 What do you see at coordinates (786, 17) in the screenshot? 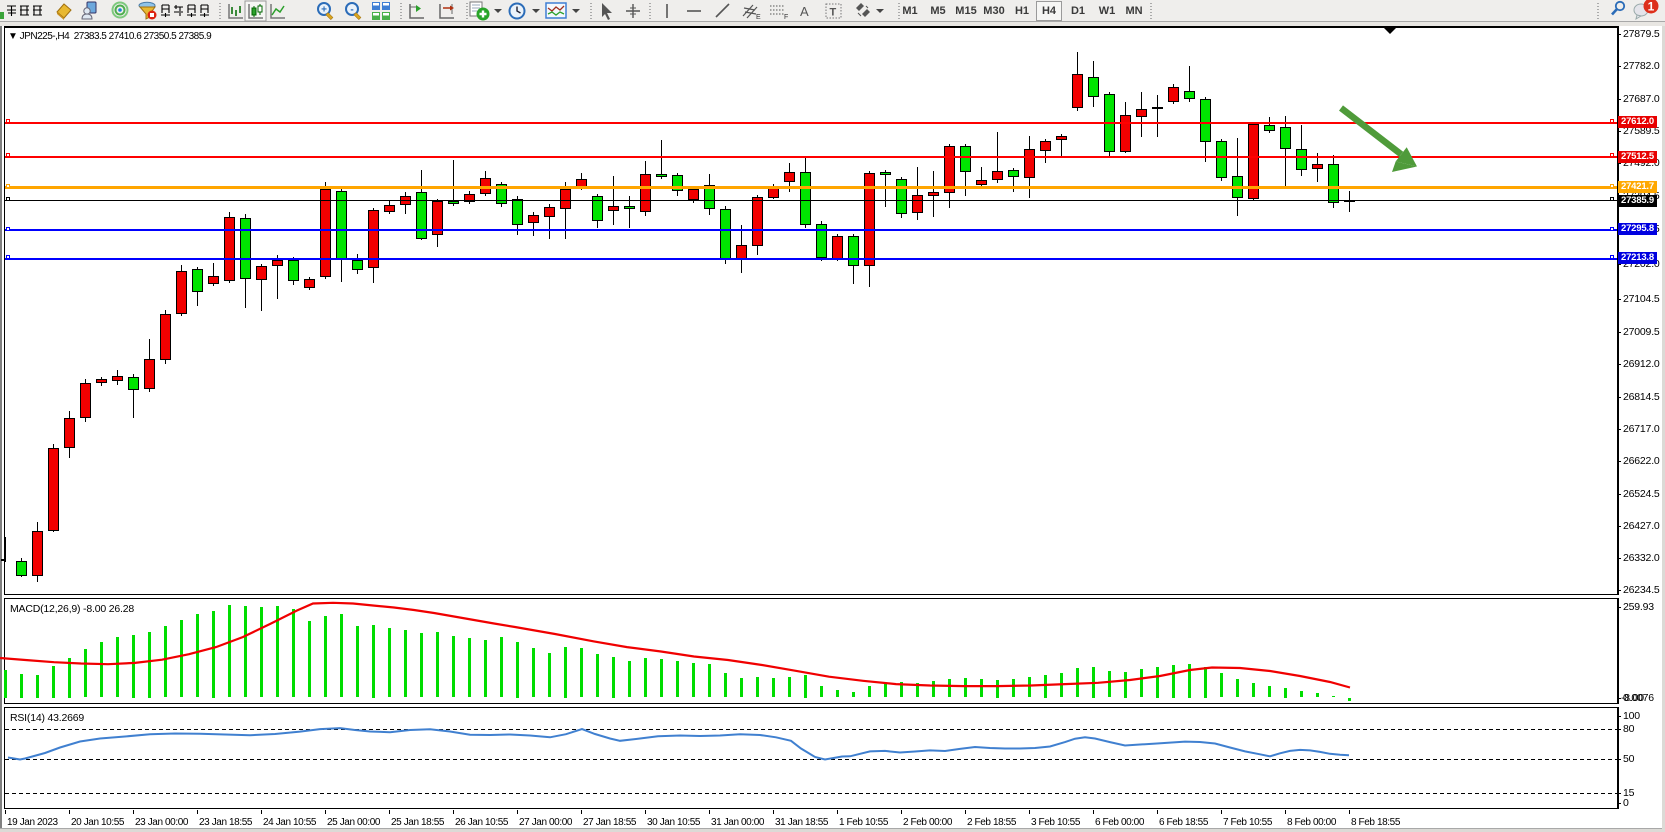
I see `svg-text: F` at bounding box center [786, 17].